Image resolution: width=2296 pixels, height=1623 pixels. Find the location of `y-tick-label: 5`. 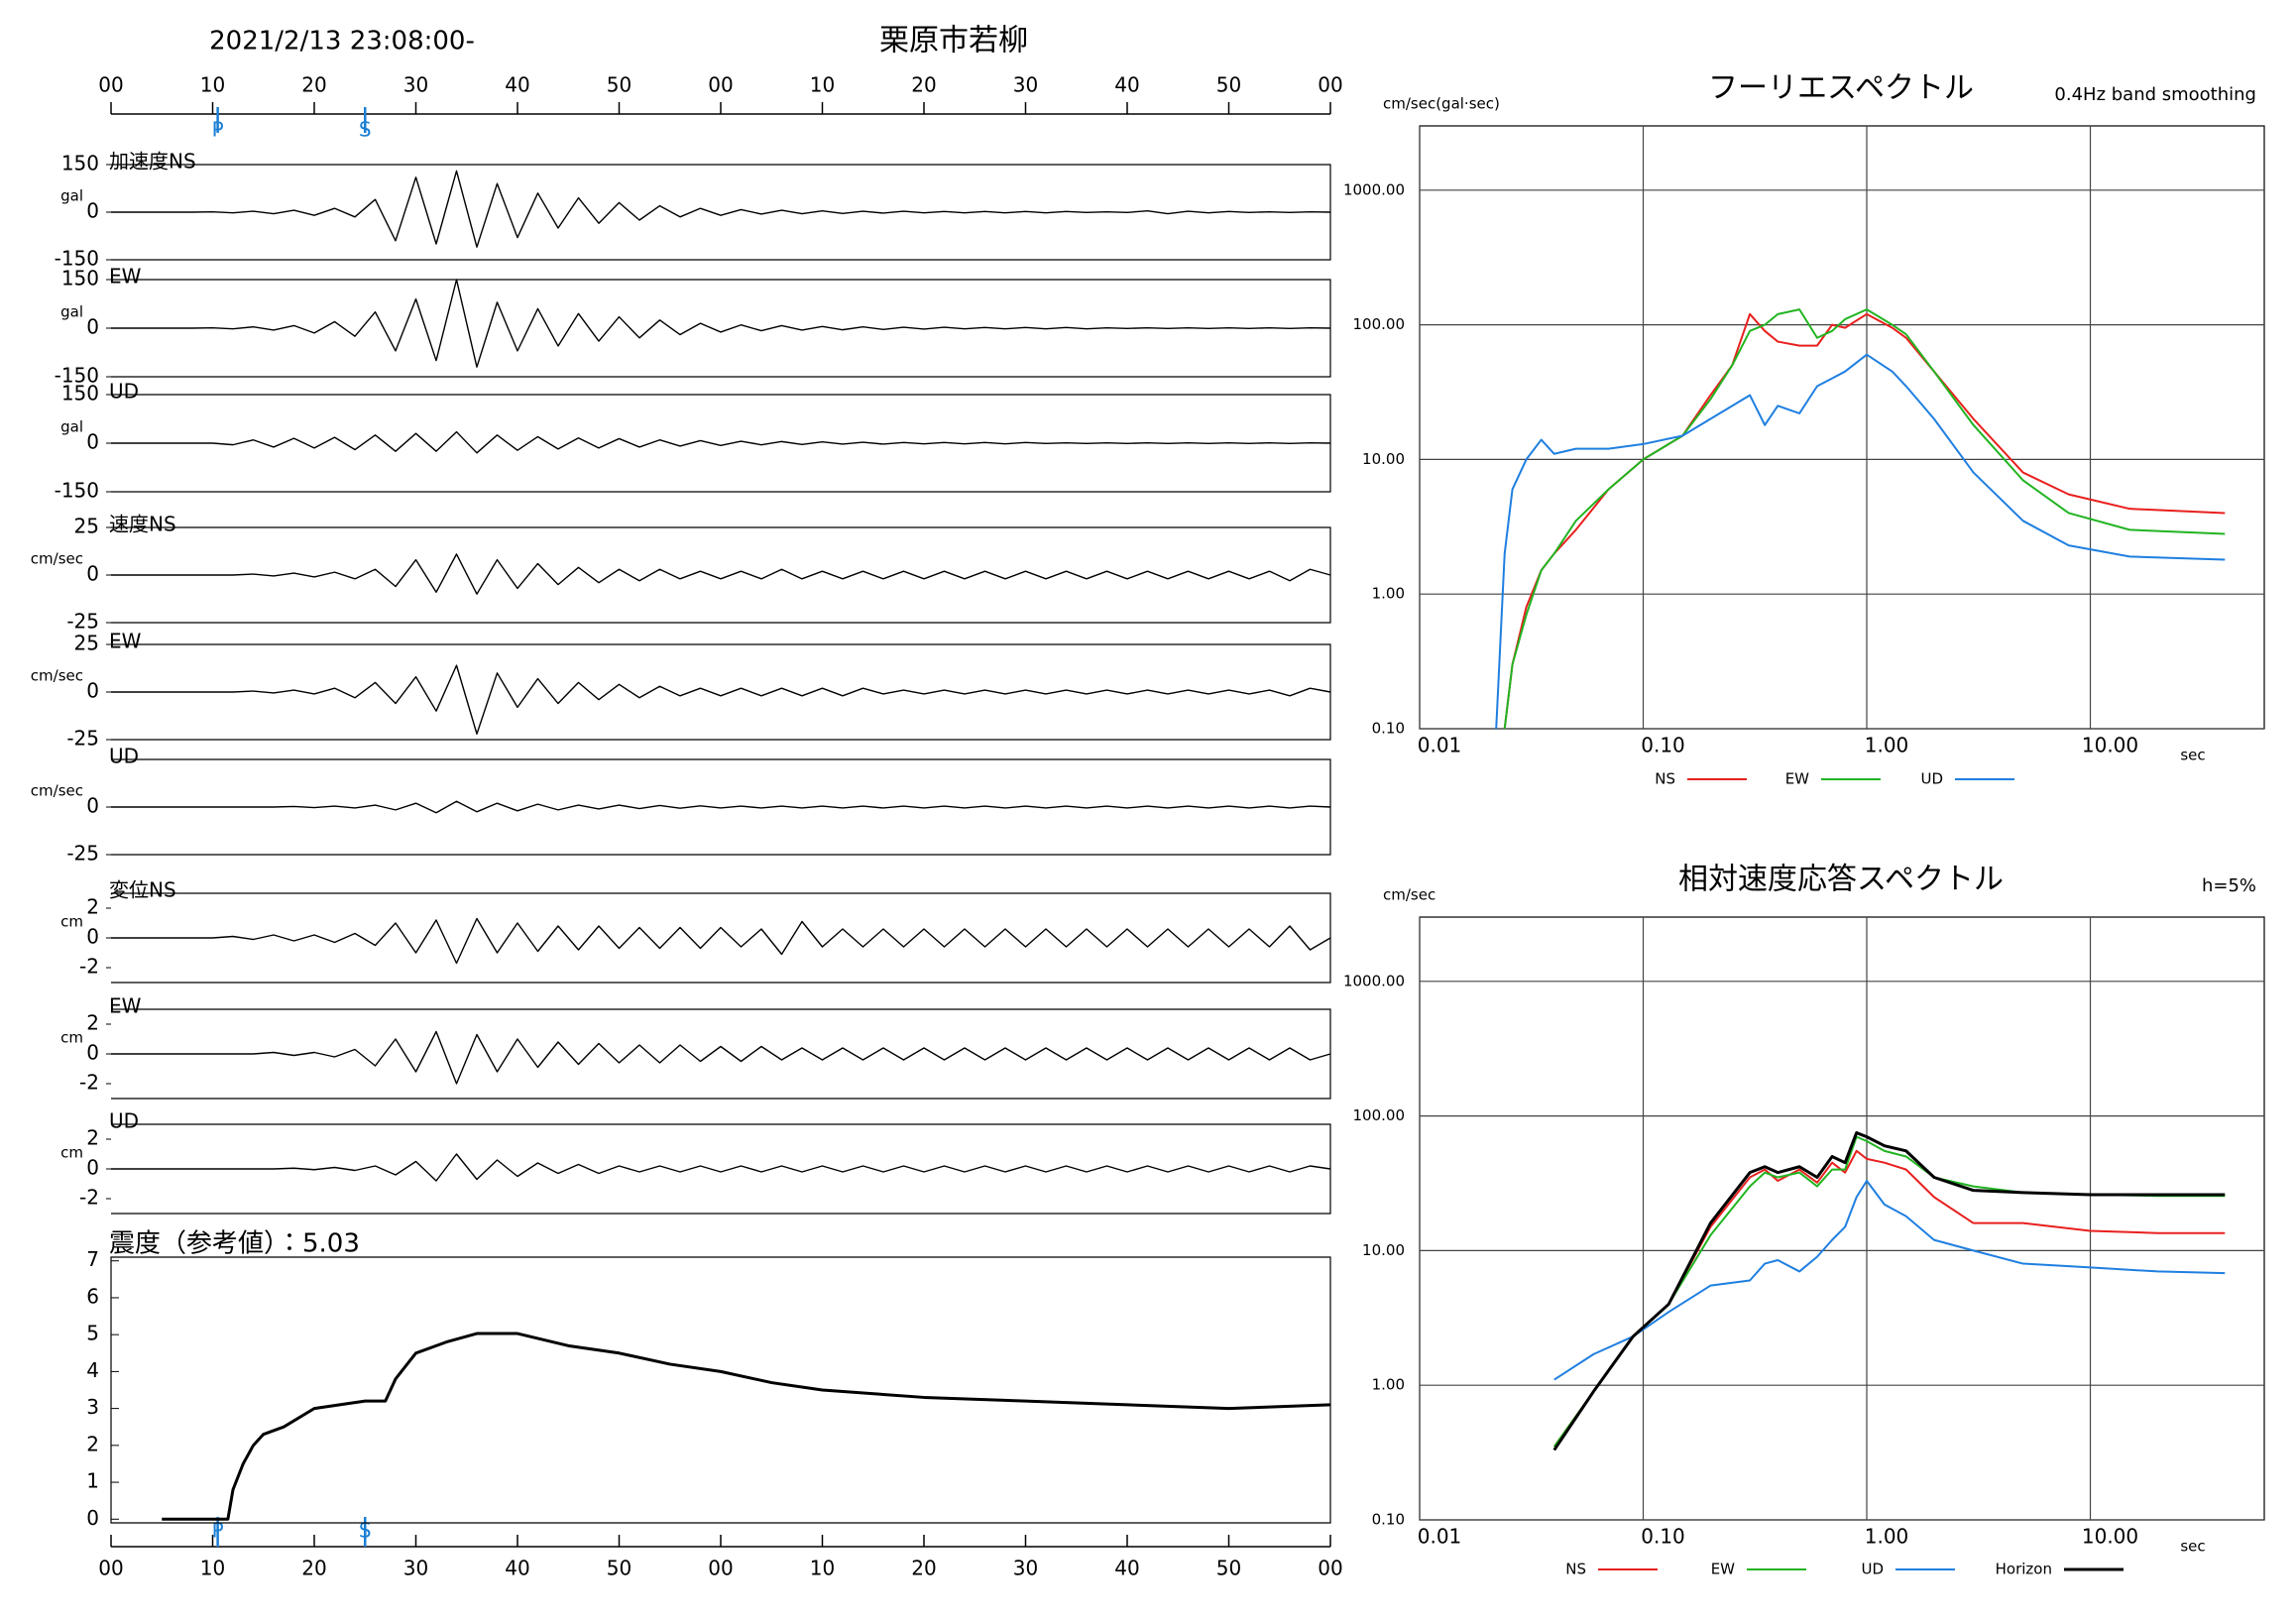

y-tick-label: 5 is located at coordinates (93, 1333).